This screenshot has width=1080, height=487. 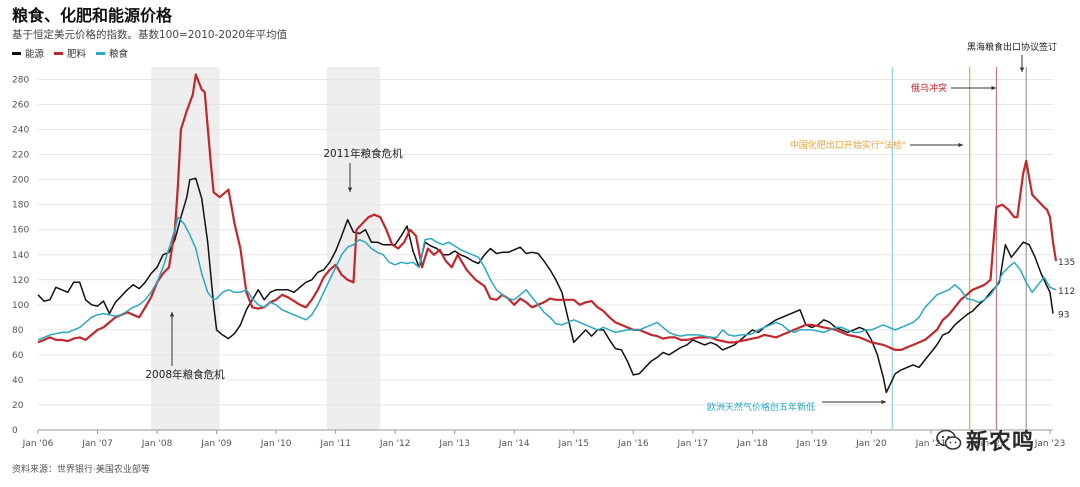 What do you see at coordinates (960, 145) in the screenshot?
I see `annotation-arrow-china-fertilizer-head` at bounding box center [960, 145].